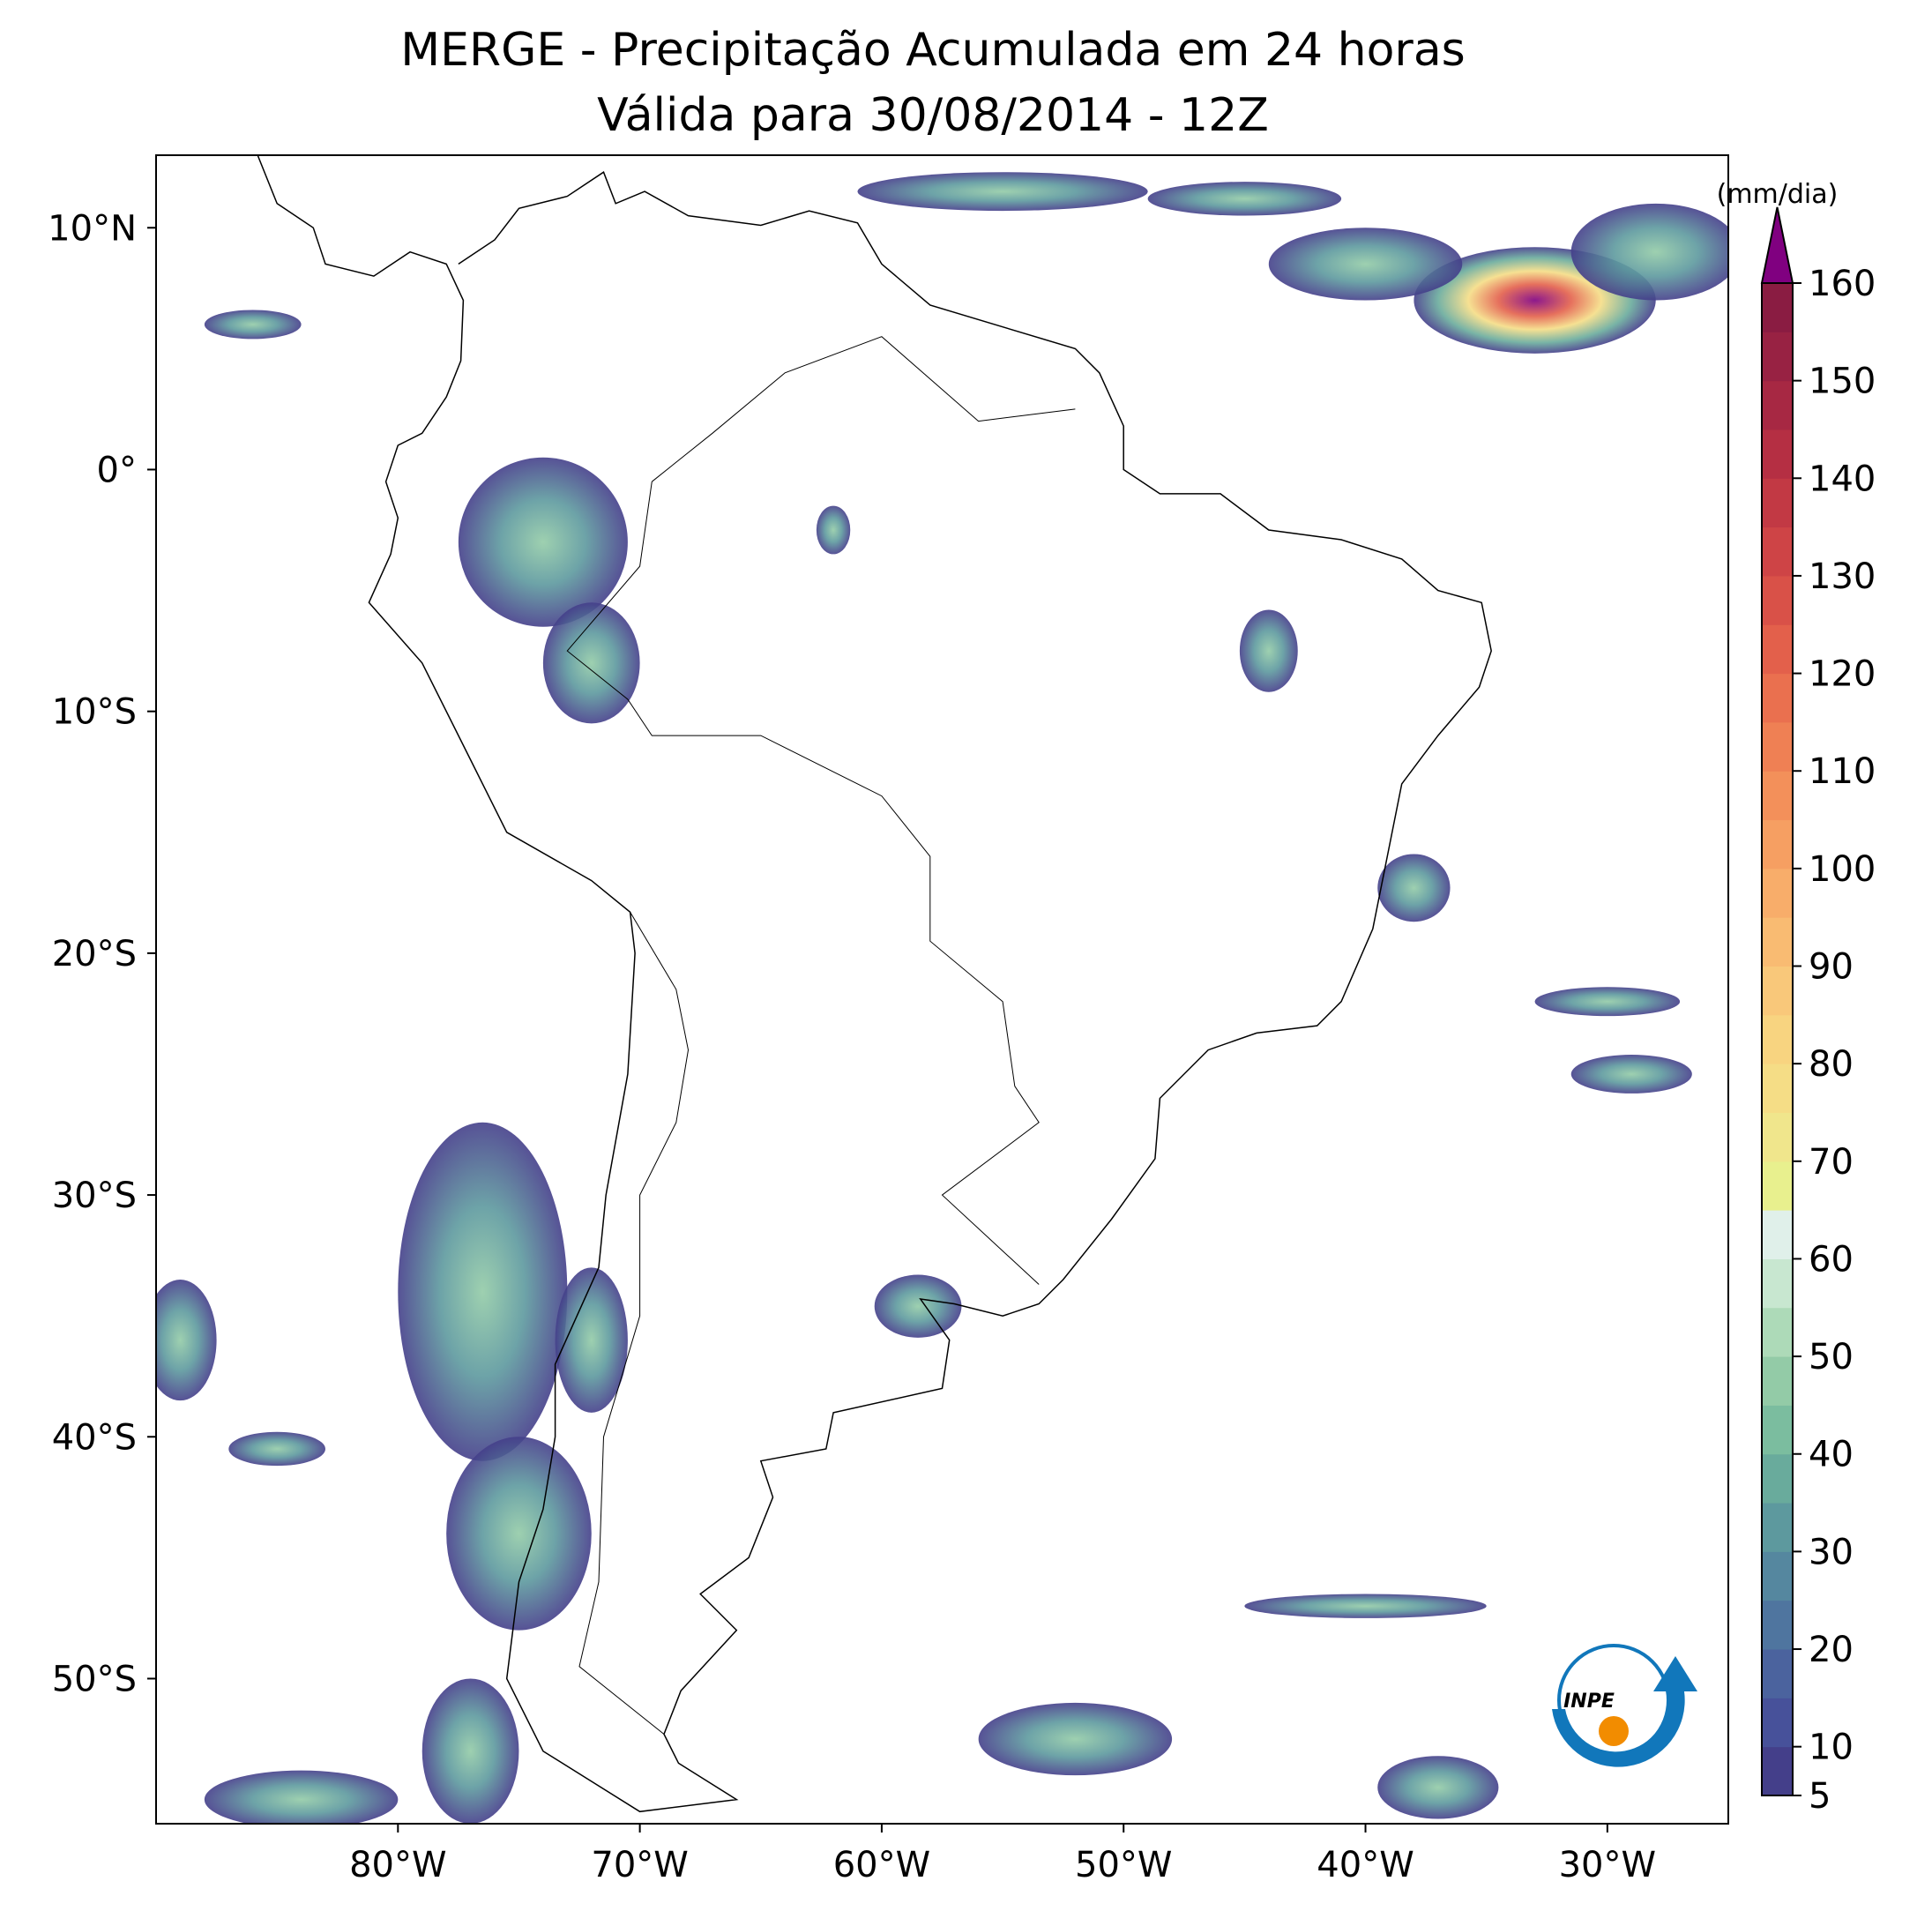  I want to click on y-tick-label: 30°S, so click(94, 1196).